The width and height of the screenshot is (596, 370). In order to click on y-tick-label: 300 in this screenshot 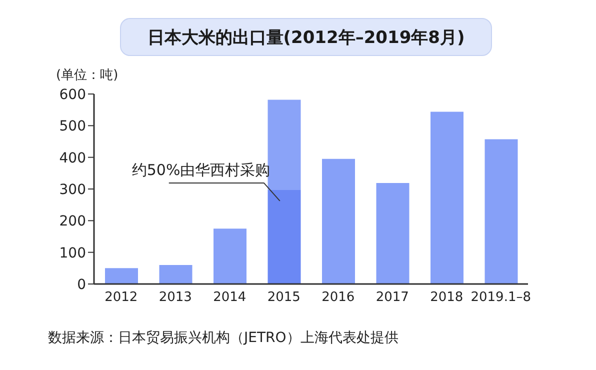, I will do `click(72, 190)`.